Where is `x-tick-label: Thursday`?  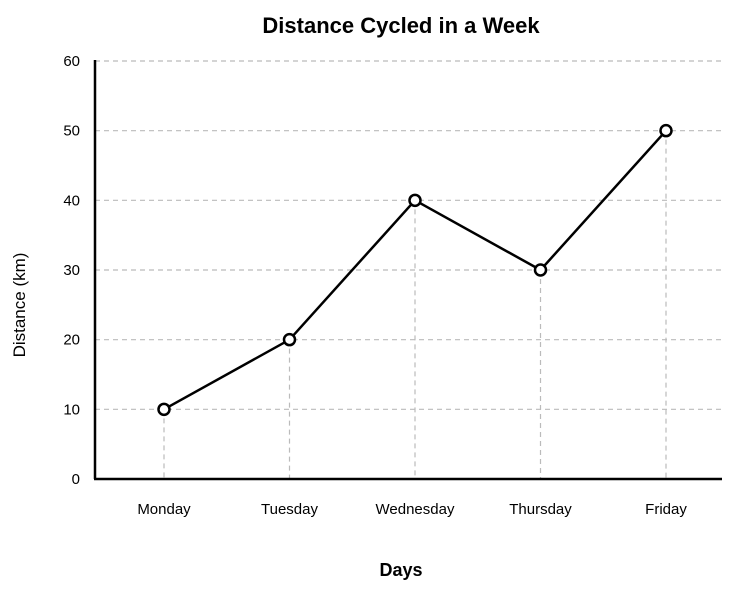
x-tick-label: Thursday is located at coordinates (540, 509).